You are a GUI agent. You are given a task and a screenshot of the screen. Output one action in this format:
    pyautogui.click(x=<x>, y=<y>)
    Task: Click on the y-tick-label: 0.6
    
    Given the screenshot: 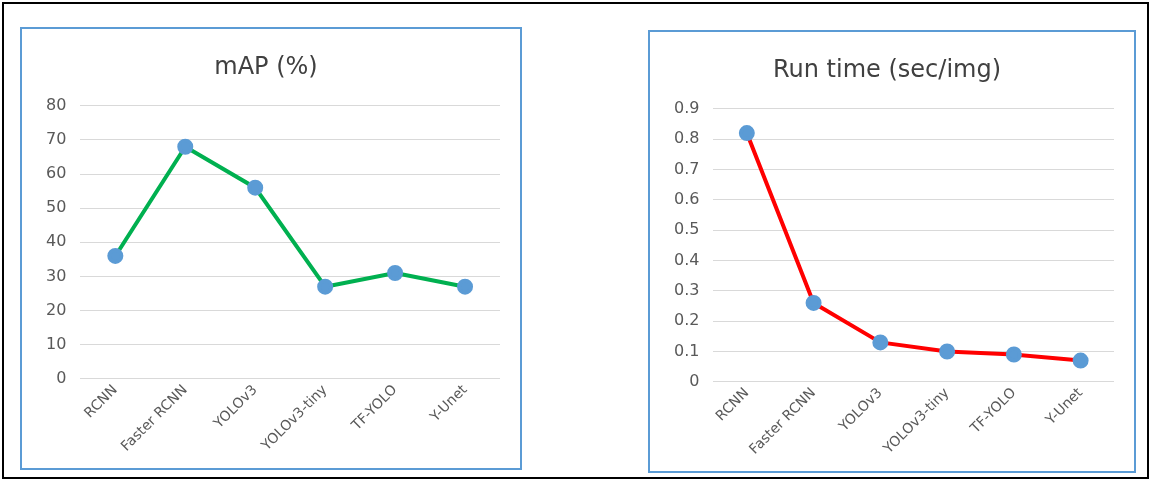 What is the action you would take?
    pyautogui.click(x=686, y=198)
    